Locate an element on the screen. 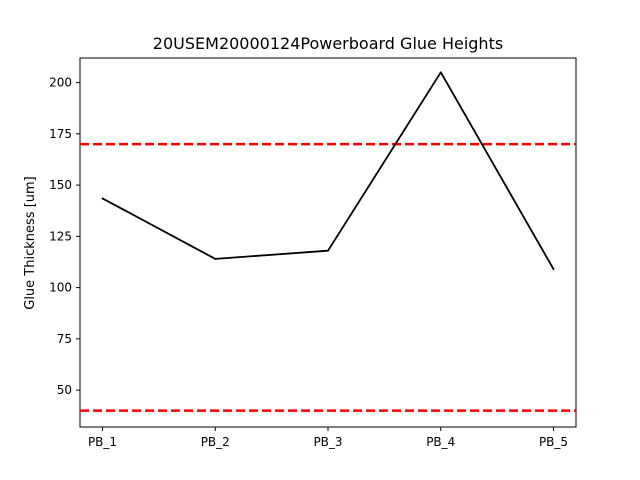 This screenshot has height=480, width=640. y-tick-label: 125 is located at coordinates (60, 236).